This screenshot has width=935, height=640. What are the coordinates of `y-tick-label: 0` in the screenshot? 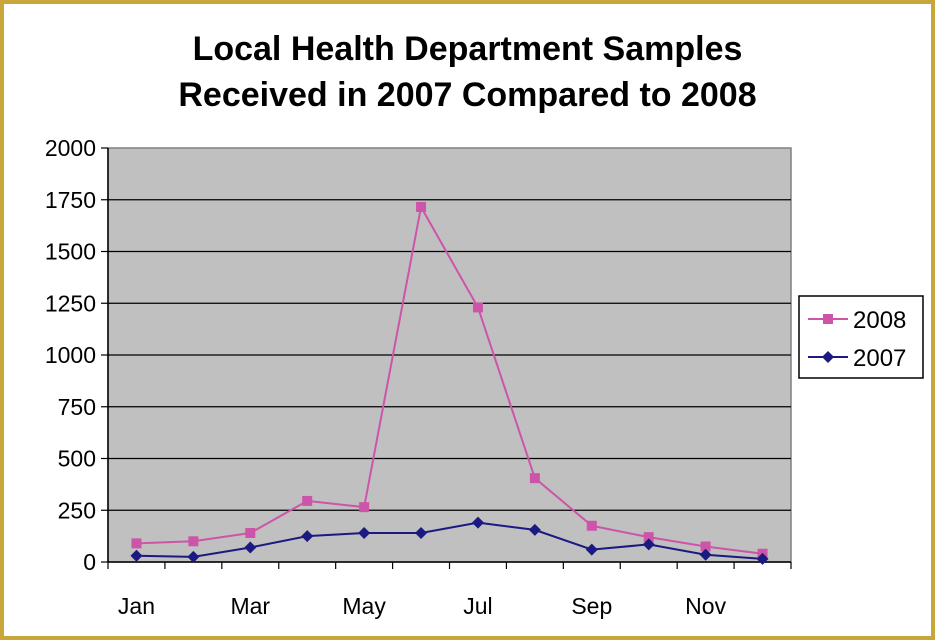 It's located at (89, 562).